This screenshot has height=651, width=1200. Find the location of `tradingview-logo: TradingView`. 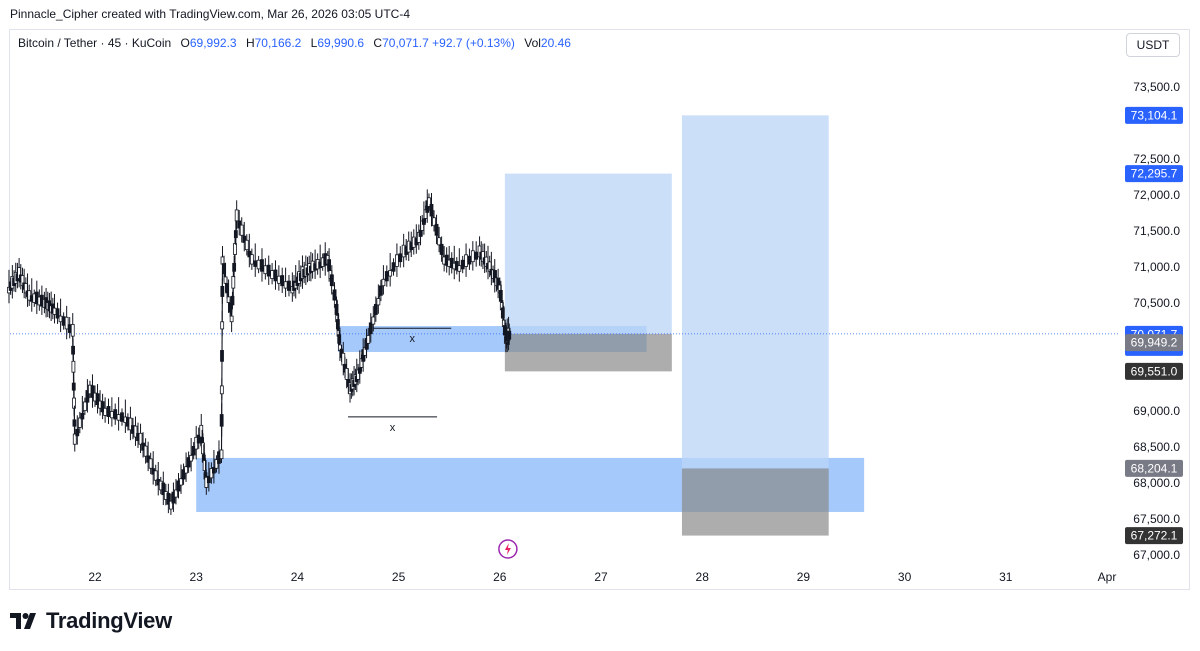

tradingview-logo: TradingView is located at coordinates (91, 621).